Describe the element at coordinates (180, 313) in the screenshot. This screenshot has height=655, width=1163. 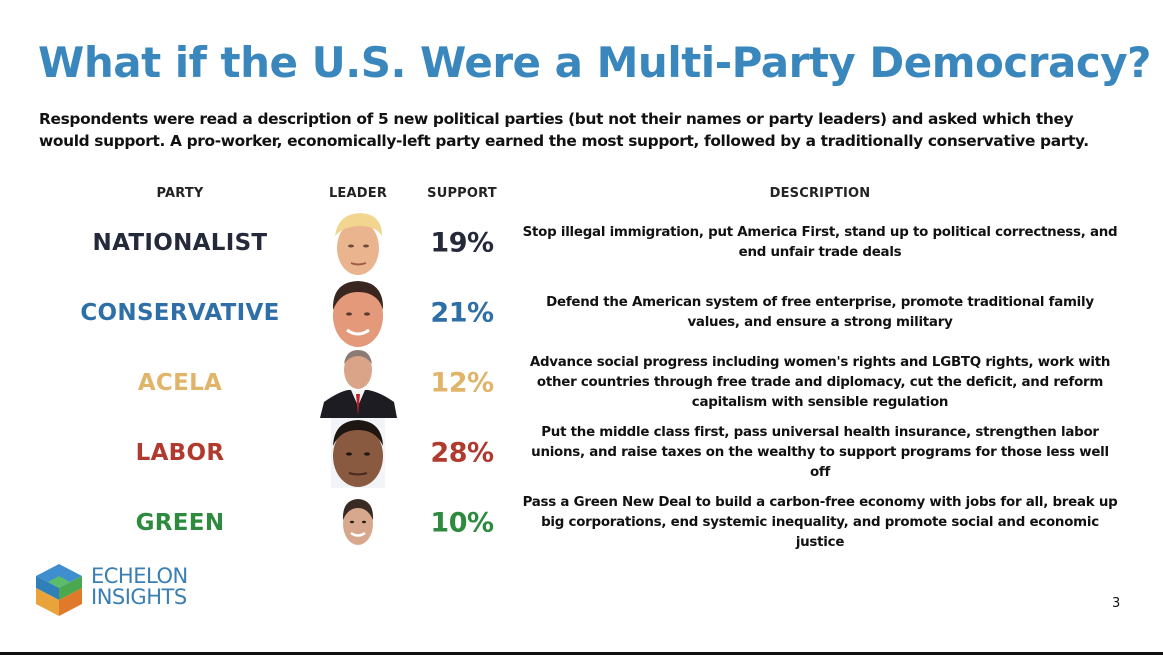
I see `party-name: CONSERVATIVE` at that location.